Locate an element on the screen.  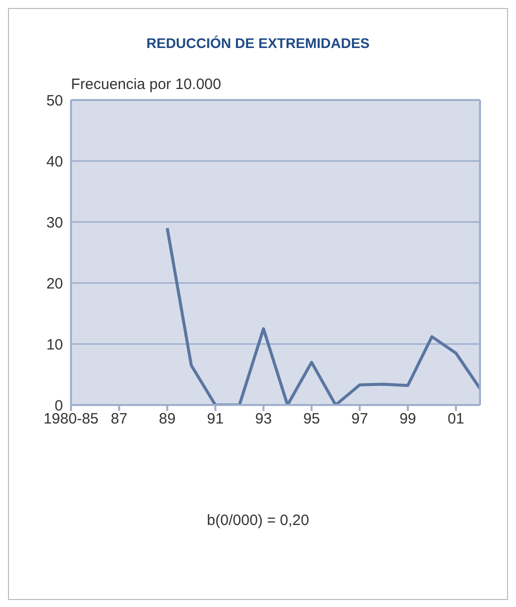
y-tick-label: 50 is located at coordinates (54, 101).